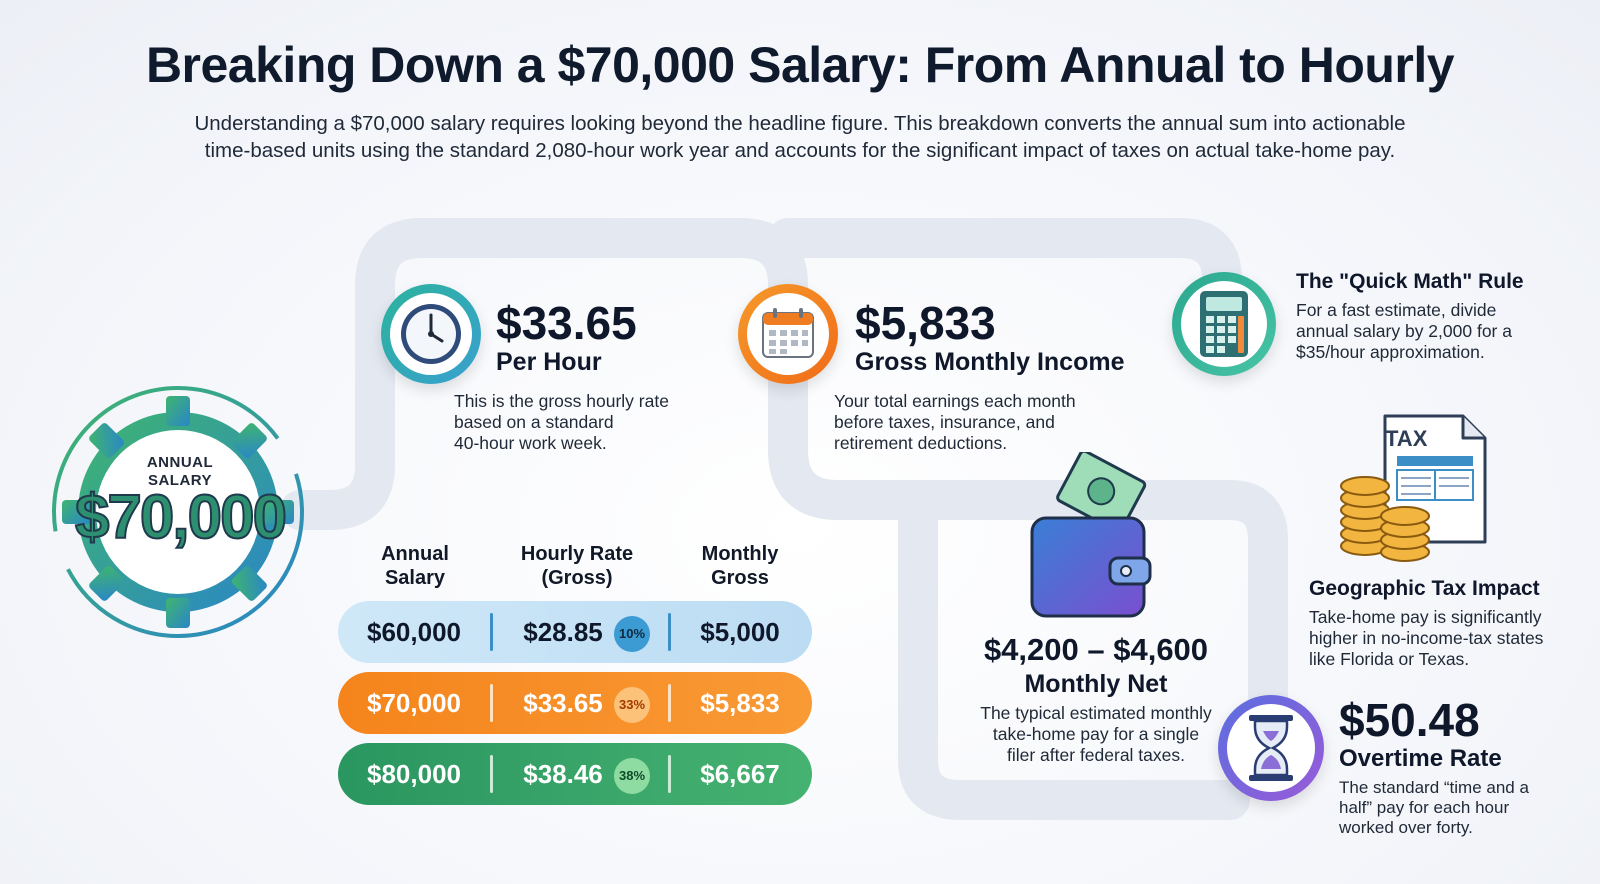 The image size is (1600, 884). I want to click on table-cell-percent: 10%, so click(632, 634).